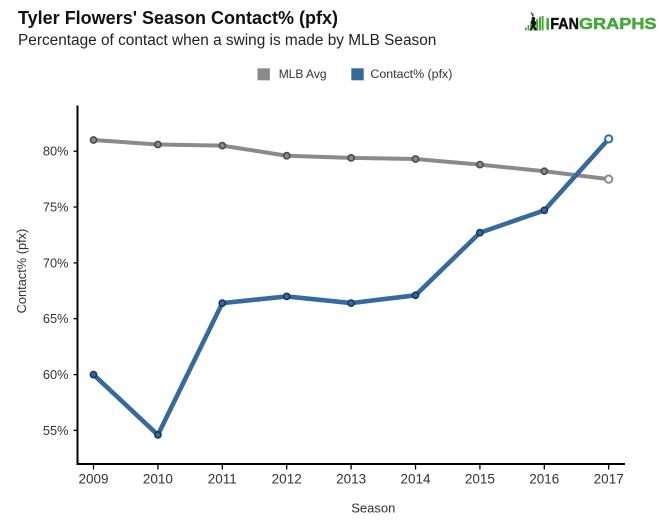  Describe the element at coordinates (56, 374) in the screenshot. I see `svg-text: 60%` at that location.